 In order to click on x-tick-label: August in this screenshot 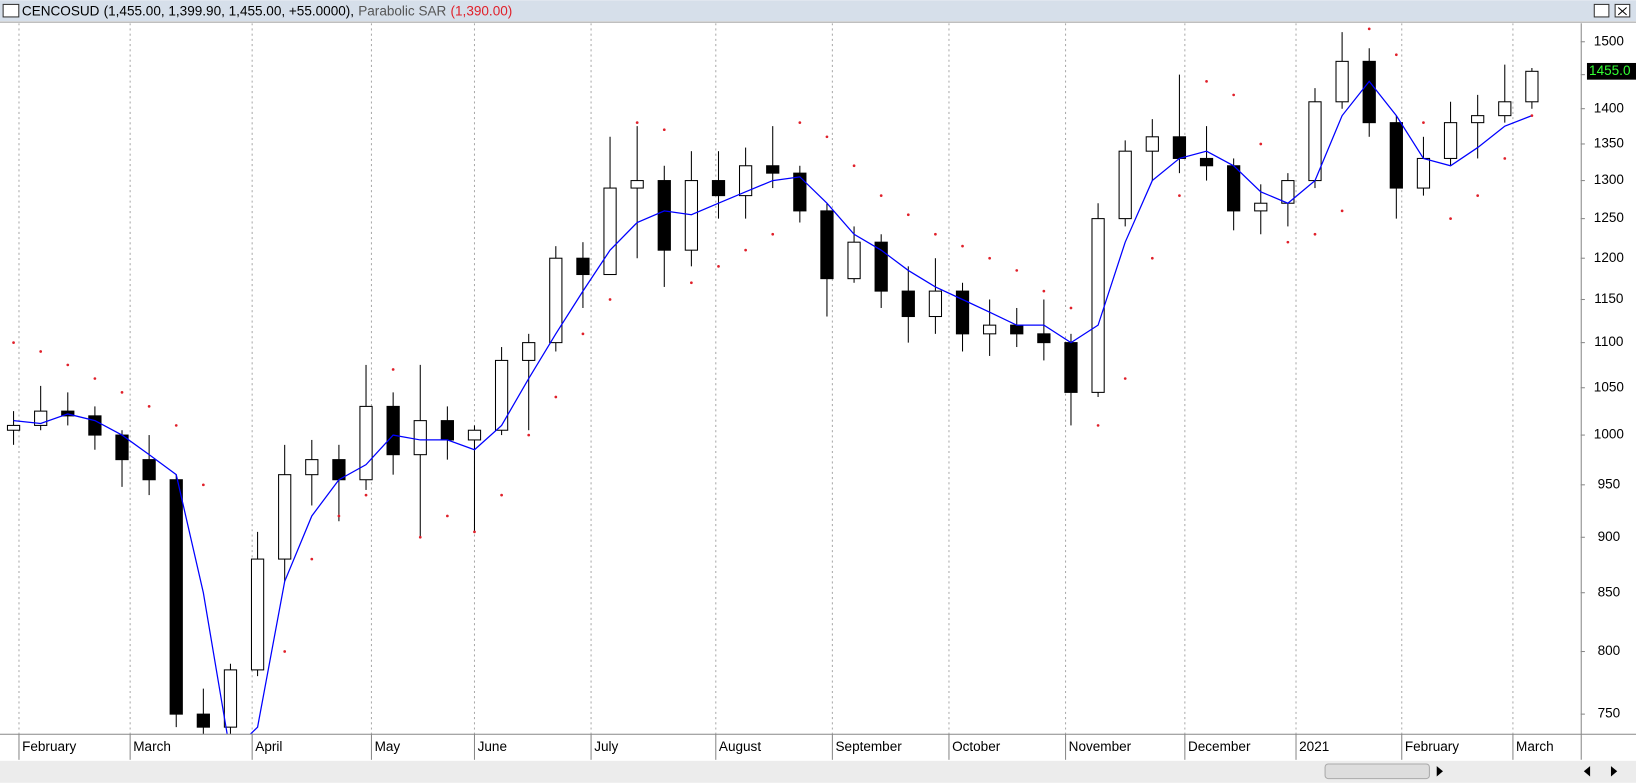, I will do `click(740, 746)`.